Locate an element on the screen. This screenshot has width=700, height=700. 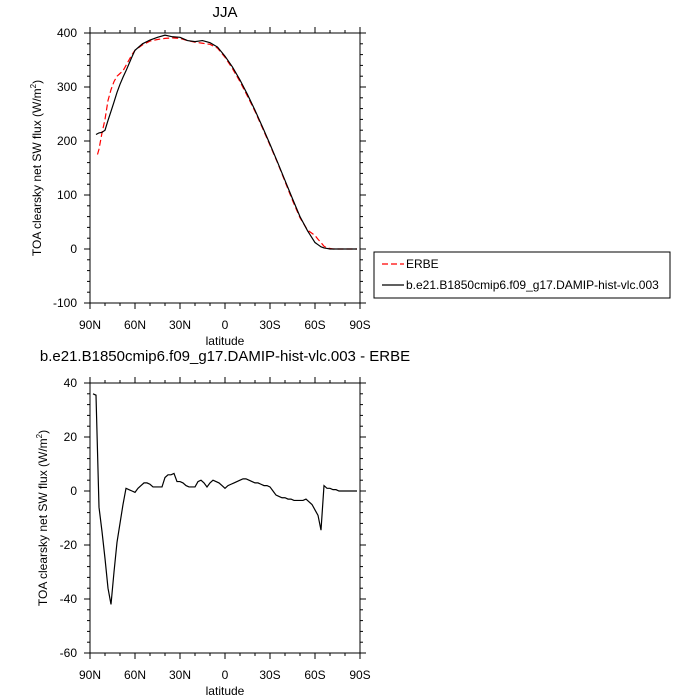
bottom-series-group is located at coordinates (224, 499).